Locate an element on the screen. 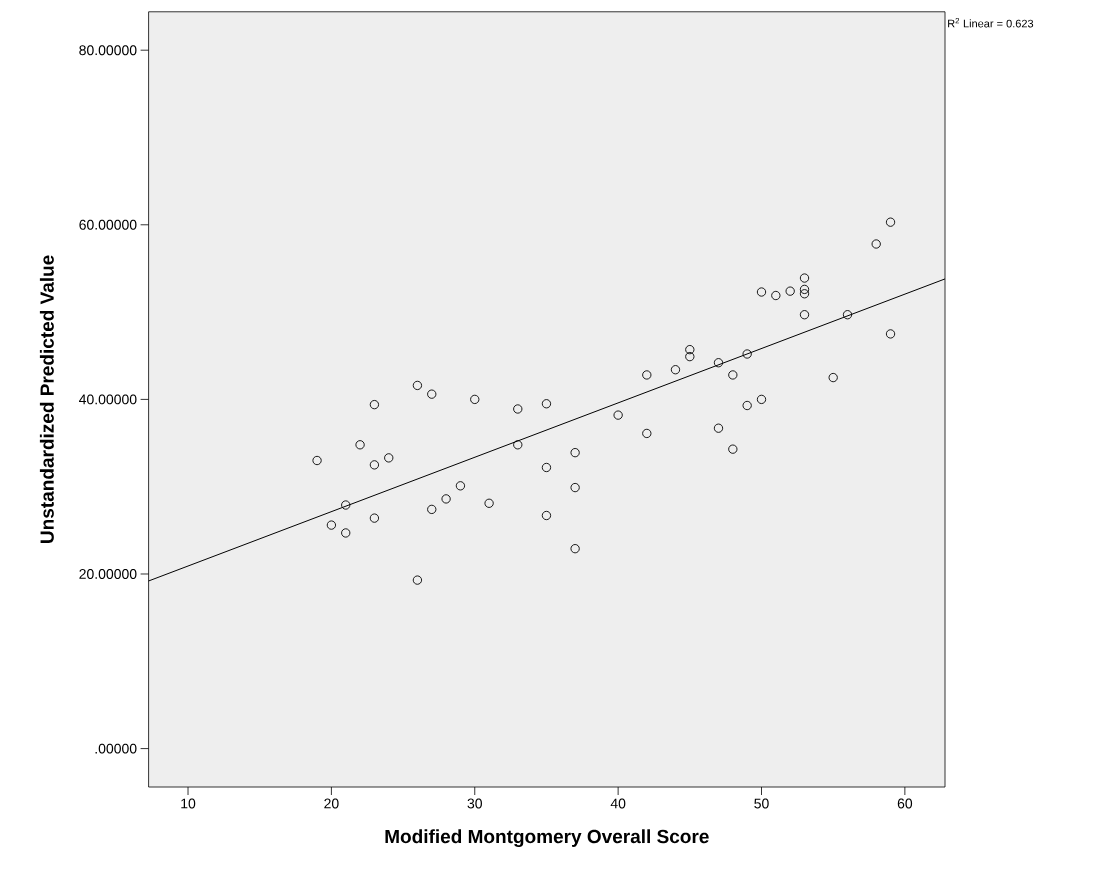 Image resolution: width=1104 pixels, height=873 pixels. x-tick-label: 30 is located at coordinates (474, 803).